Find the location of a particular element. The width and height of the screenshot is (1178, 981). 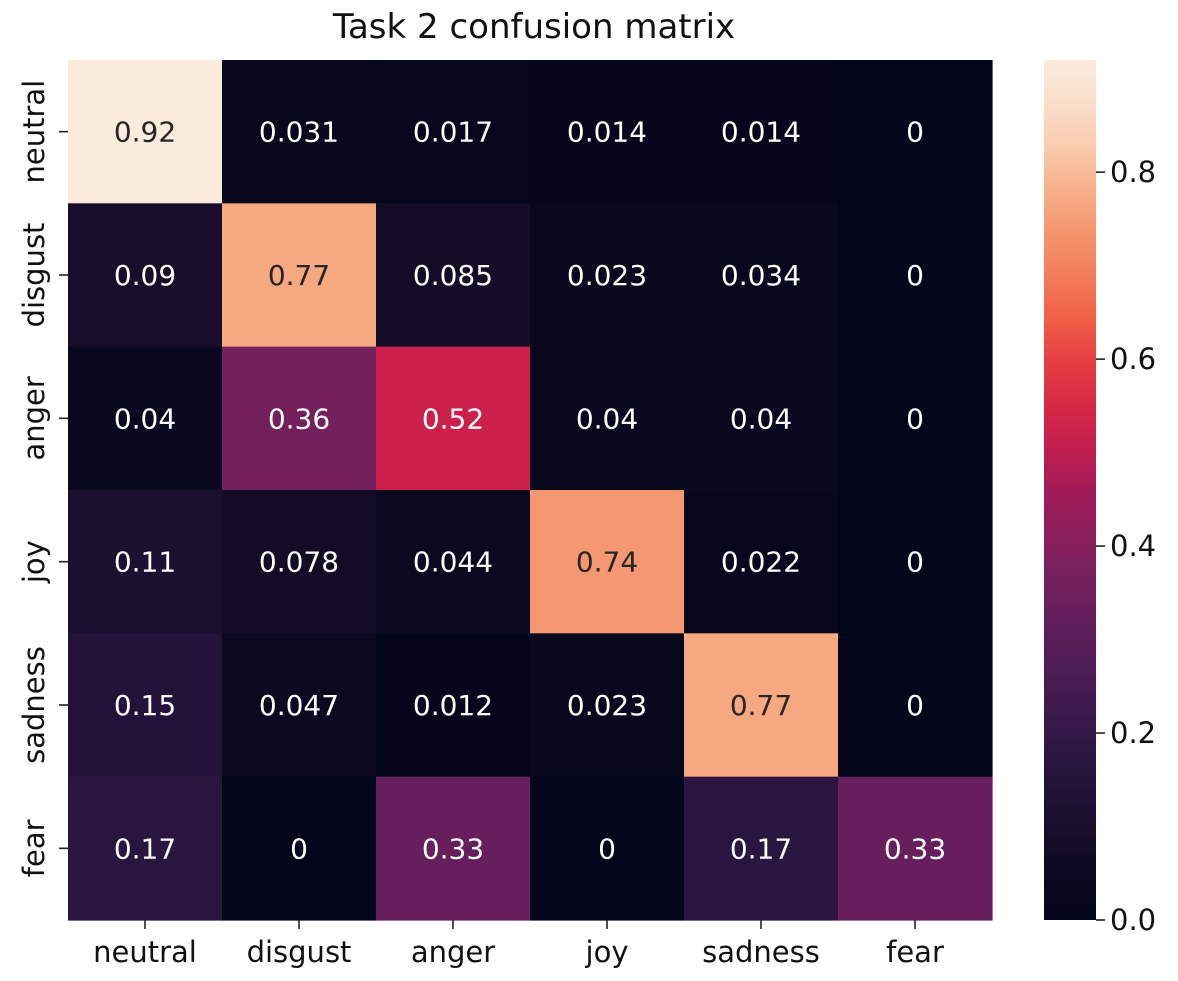

x-tick-label: joy is located at coordinates (607, 952).